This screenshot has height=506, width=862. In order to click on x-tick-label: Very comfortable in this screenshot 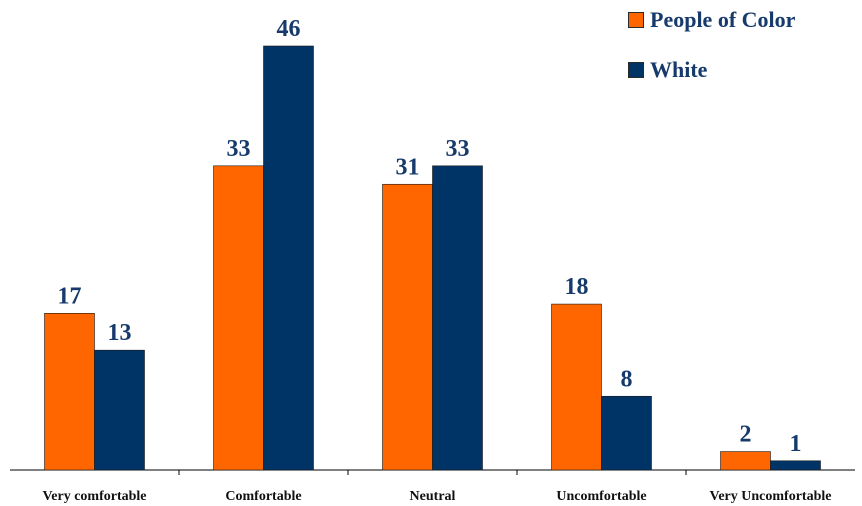, I will do `click(94, 496)`.